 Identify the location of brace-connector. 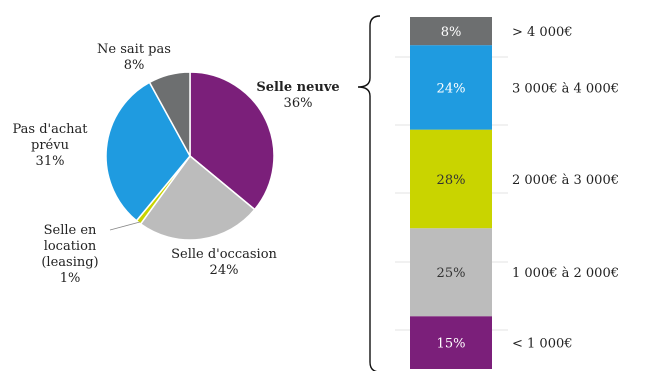
(369, 193).